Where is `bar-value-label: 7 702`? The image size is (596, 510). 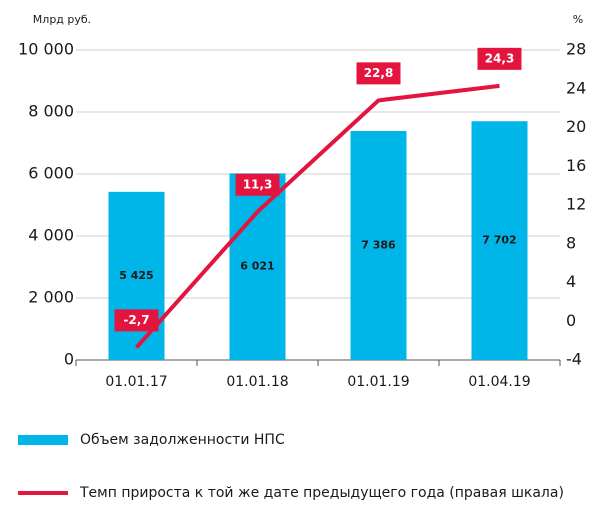 bar-value-label: 7 702 is located at coordinates (499, 240).